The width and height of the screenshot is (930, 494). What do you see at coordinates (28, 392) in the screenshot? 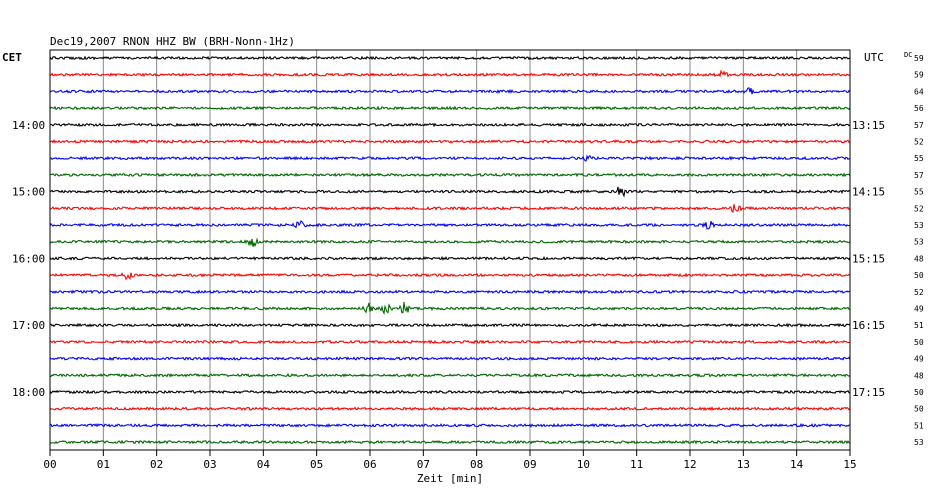
I see `cet-time-label: 18:00` at bounding box center [28, 392].